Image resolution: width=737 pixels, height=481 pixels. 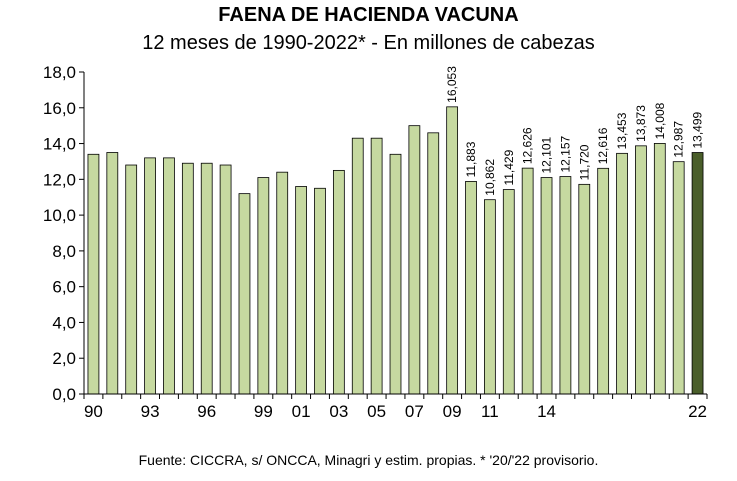 I want to click on y-tick-label: 16,0, so click(x=59, y=108).